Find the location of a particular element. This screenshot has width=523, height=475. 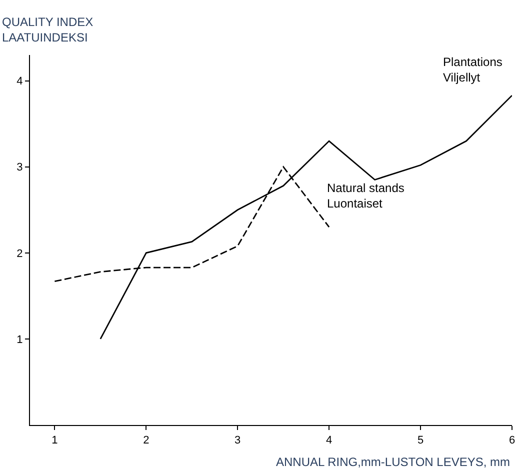

y-tick-label: 4 is located at coordinates (19, 82).